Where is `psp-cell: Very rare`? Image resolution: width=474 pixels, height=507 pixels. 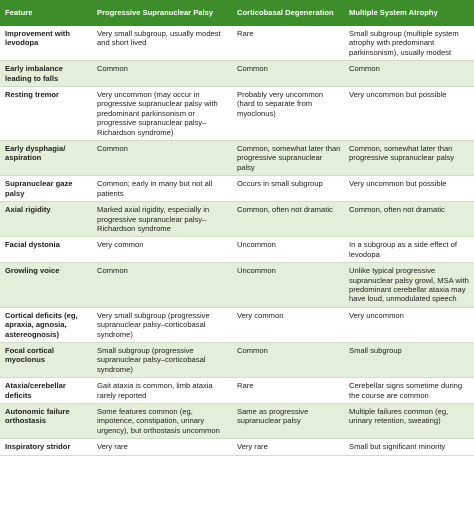 psp-cell: Very rare is located at coordinates (162, 447).